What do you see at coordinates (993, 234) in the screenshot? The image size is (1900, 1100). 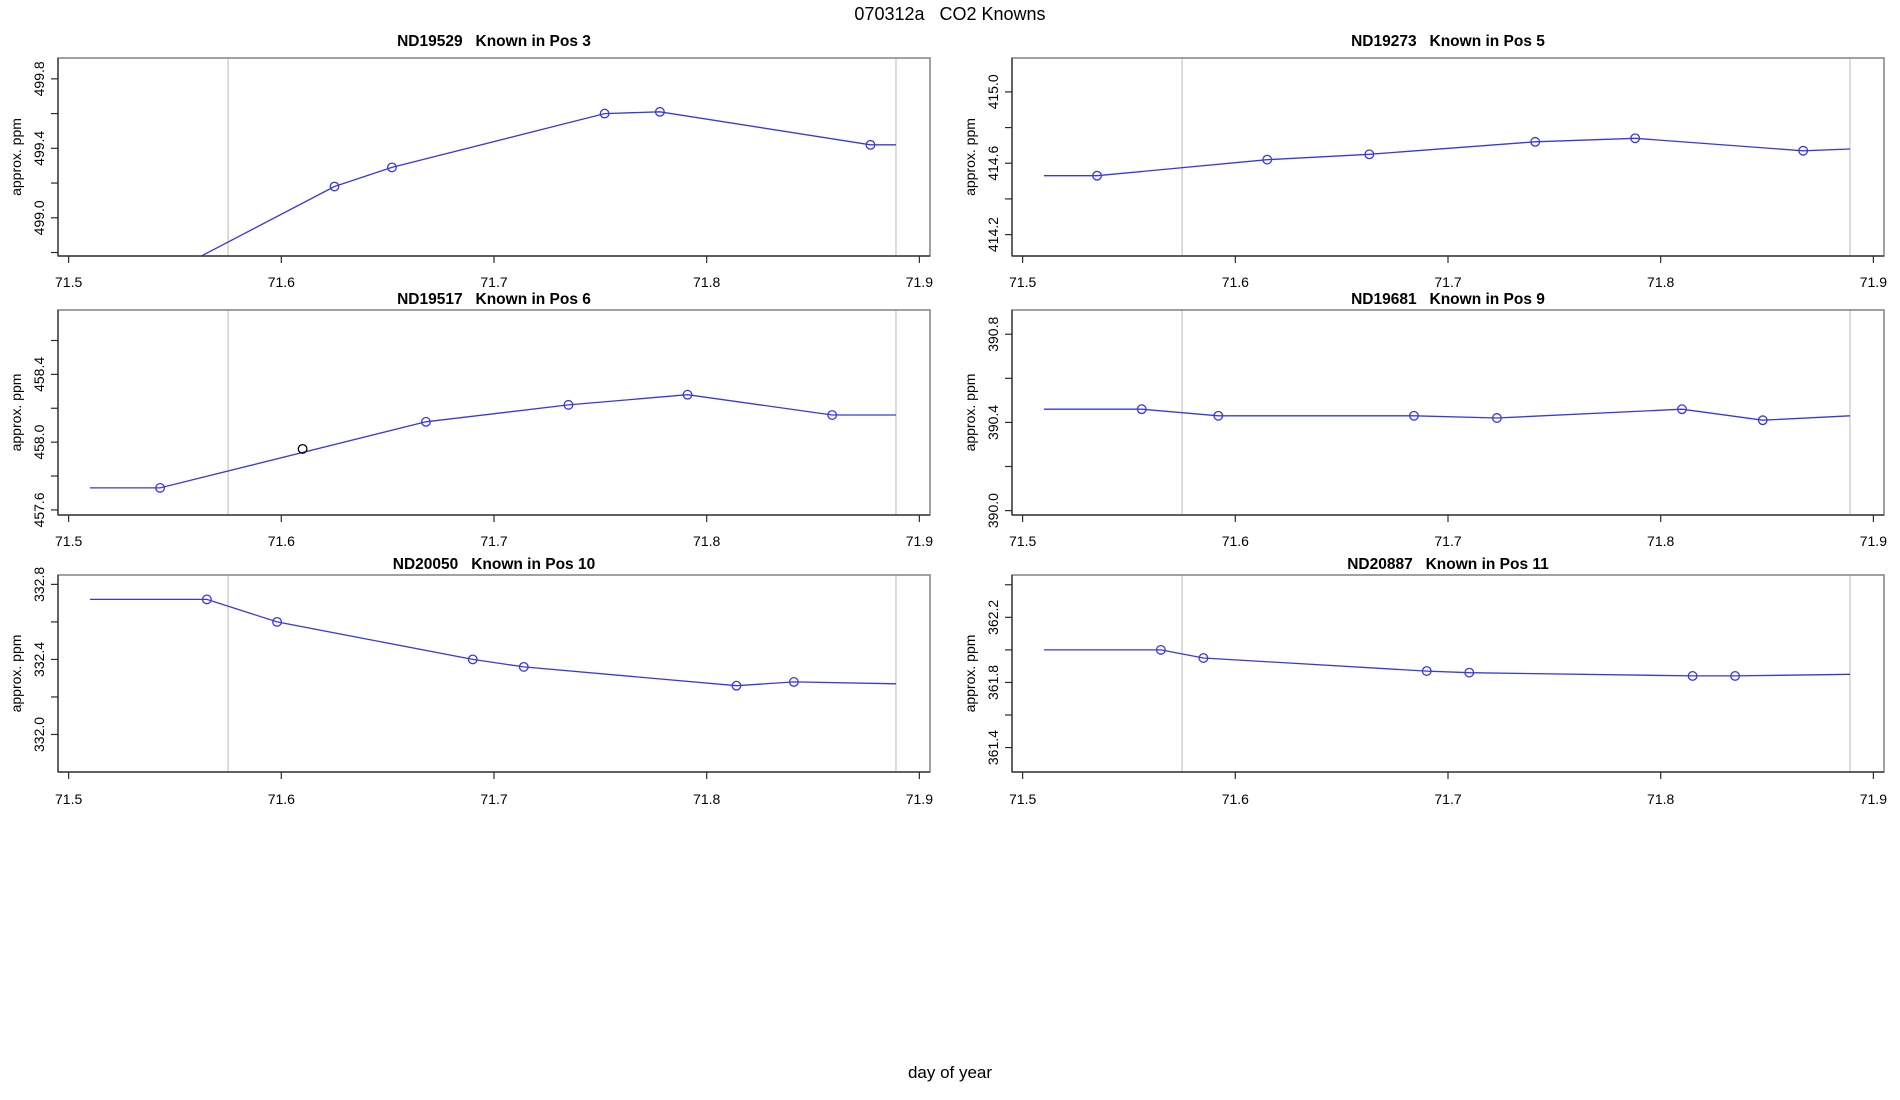 I see `y-tick-label: 414.2` at bounding box center [993, 234].